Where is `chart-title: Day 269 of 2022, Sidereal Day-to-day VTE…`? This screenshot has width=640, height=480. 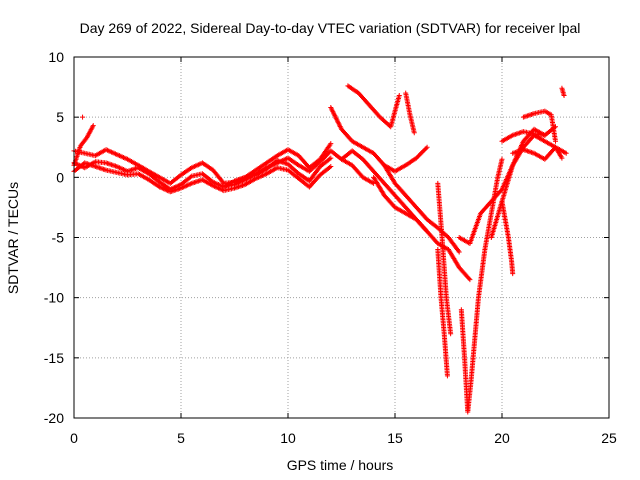
chart-title: Day 269 of 2022, Sidereal Day-to-day VTE… is located at coordinates (330, 28).